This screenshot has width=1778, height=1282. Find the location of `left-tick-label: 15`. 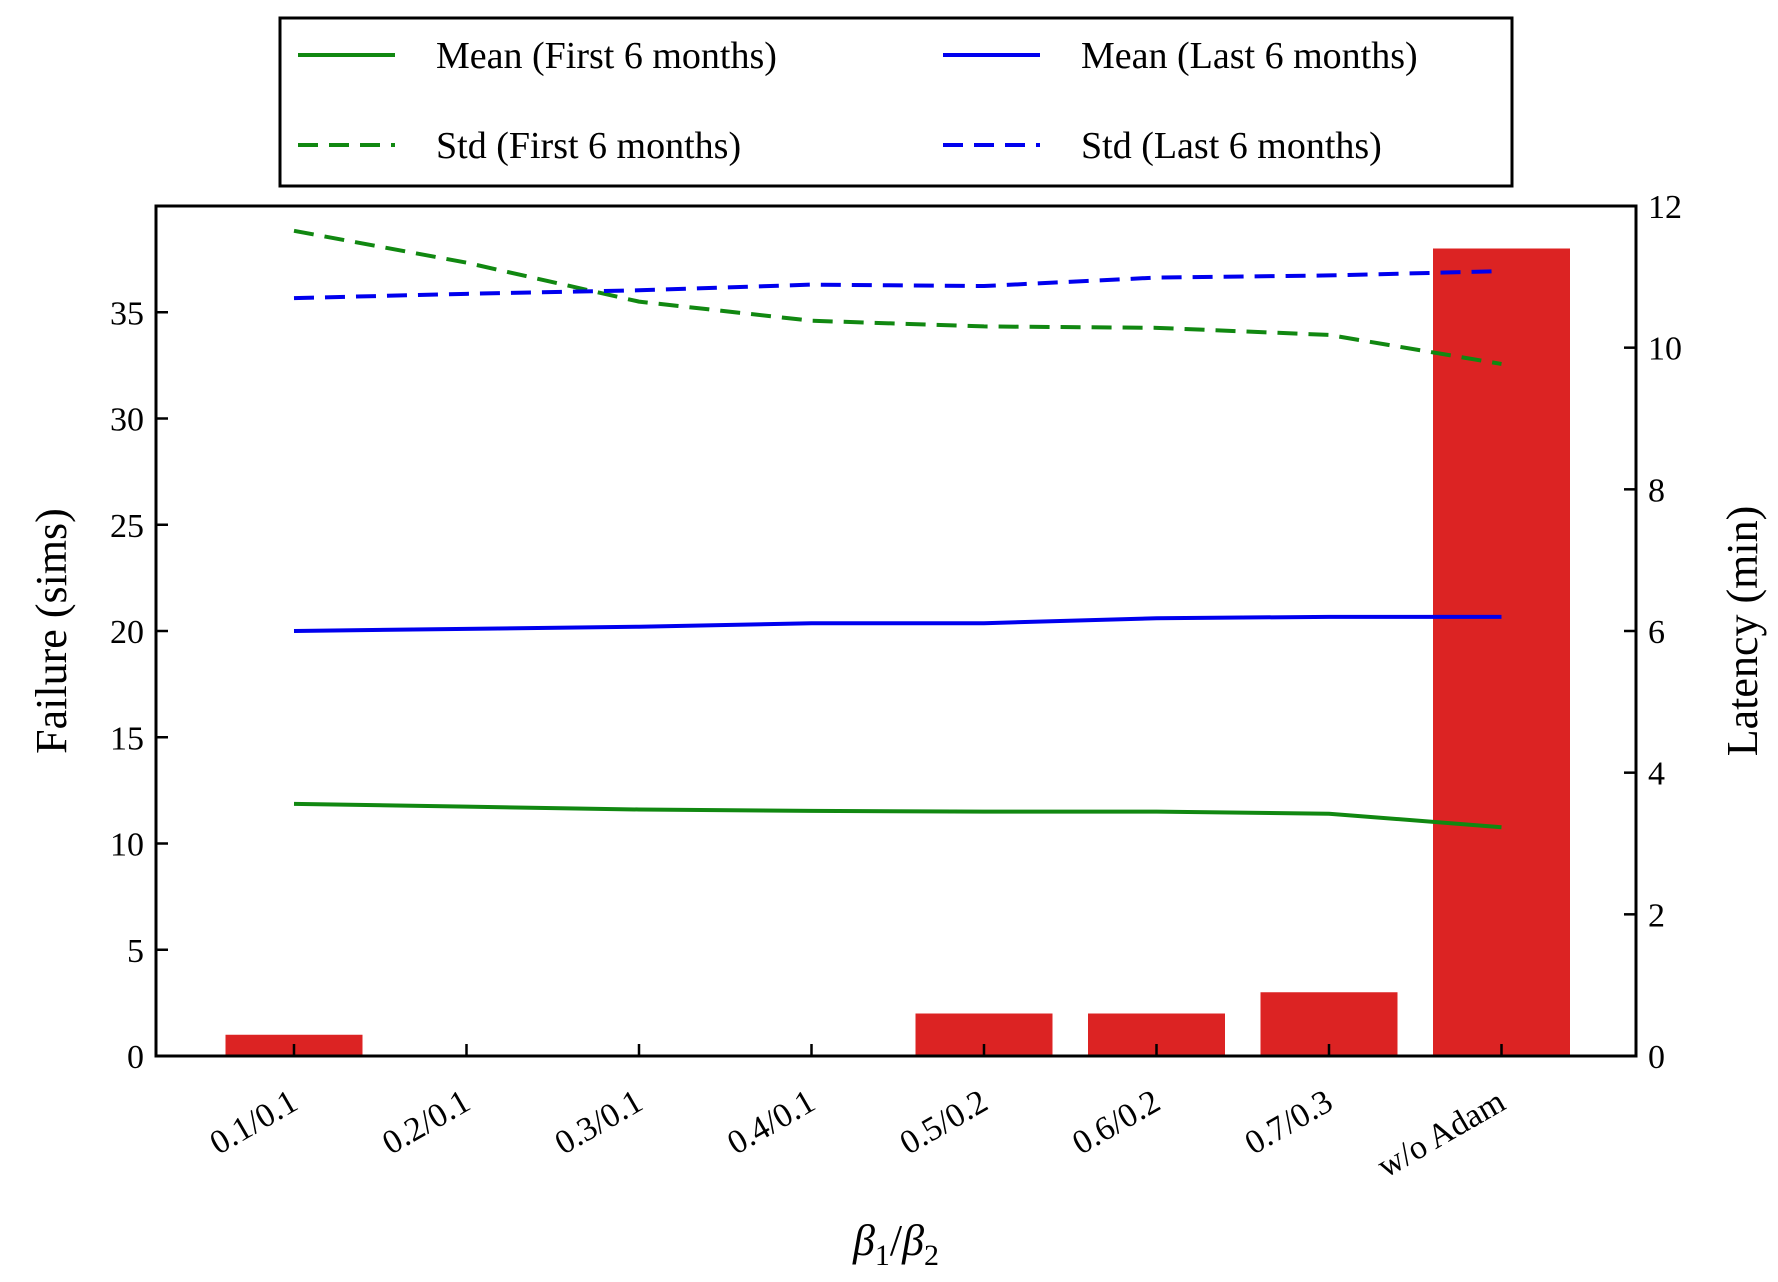

left-tick-label: 15 is located at coordinates (127, 738).